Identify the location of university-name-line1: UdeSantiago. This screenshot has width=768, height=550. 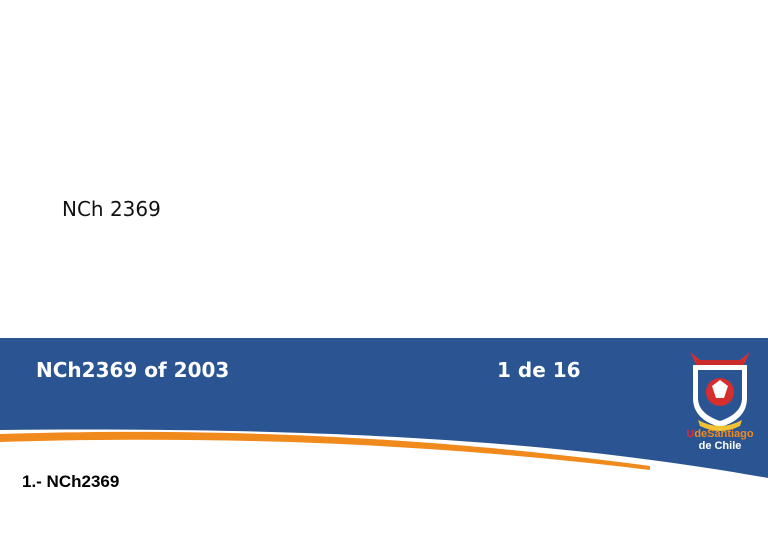
(720, 434).